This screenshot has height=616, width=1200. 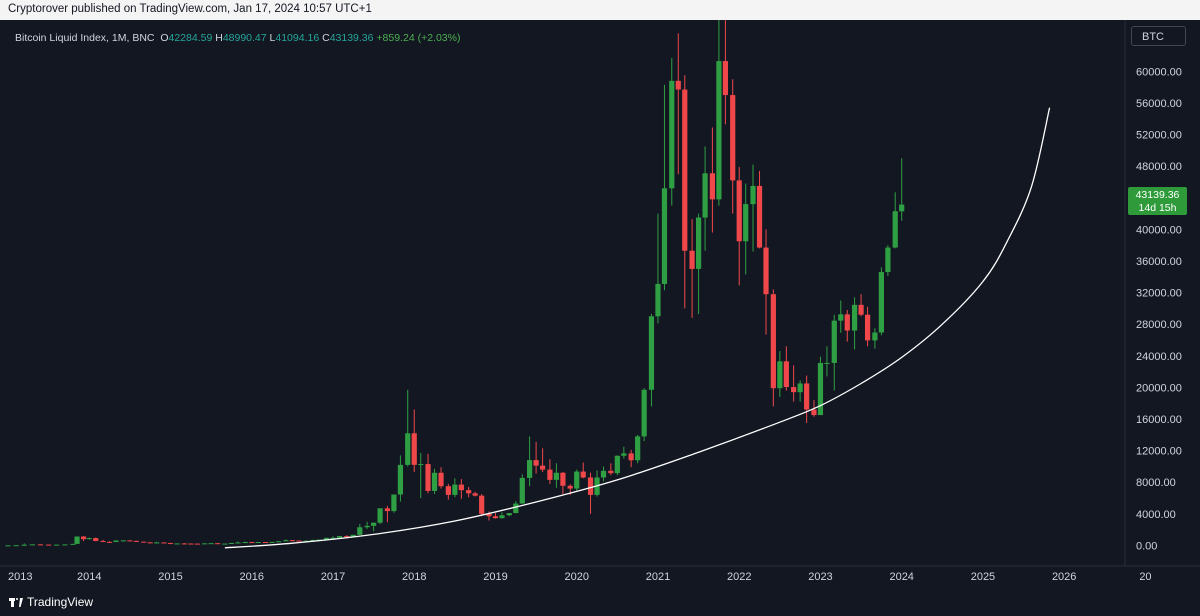 What do you see at coordinates (658, 577) in the screenshot?
I see `time-tick-label: 2021` at bounding box center [658, 577].